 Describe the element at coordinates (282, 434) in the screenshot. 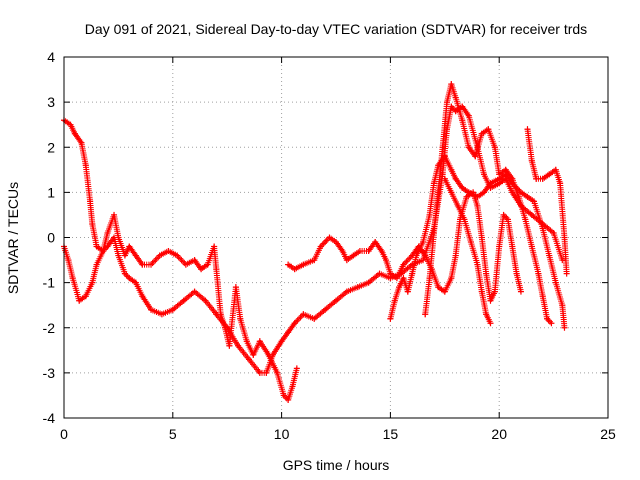

I see `x-tick-label: 10` at that location.